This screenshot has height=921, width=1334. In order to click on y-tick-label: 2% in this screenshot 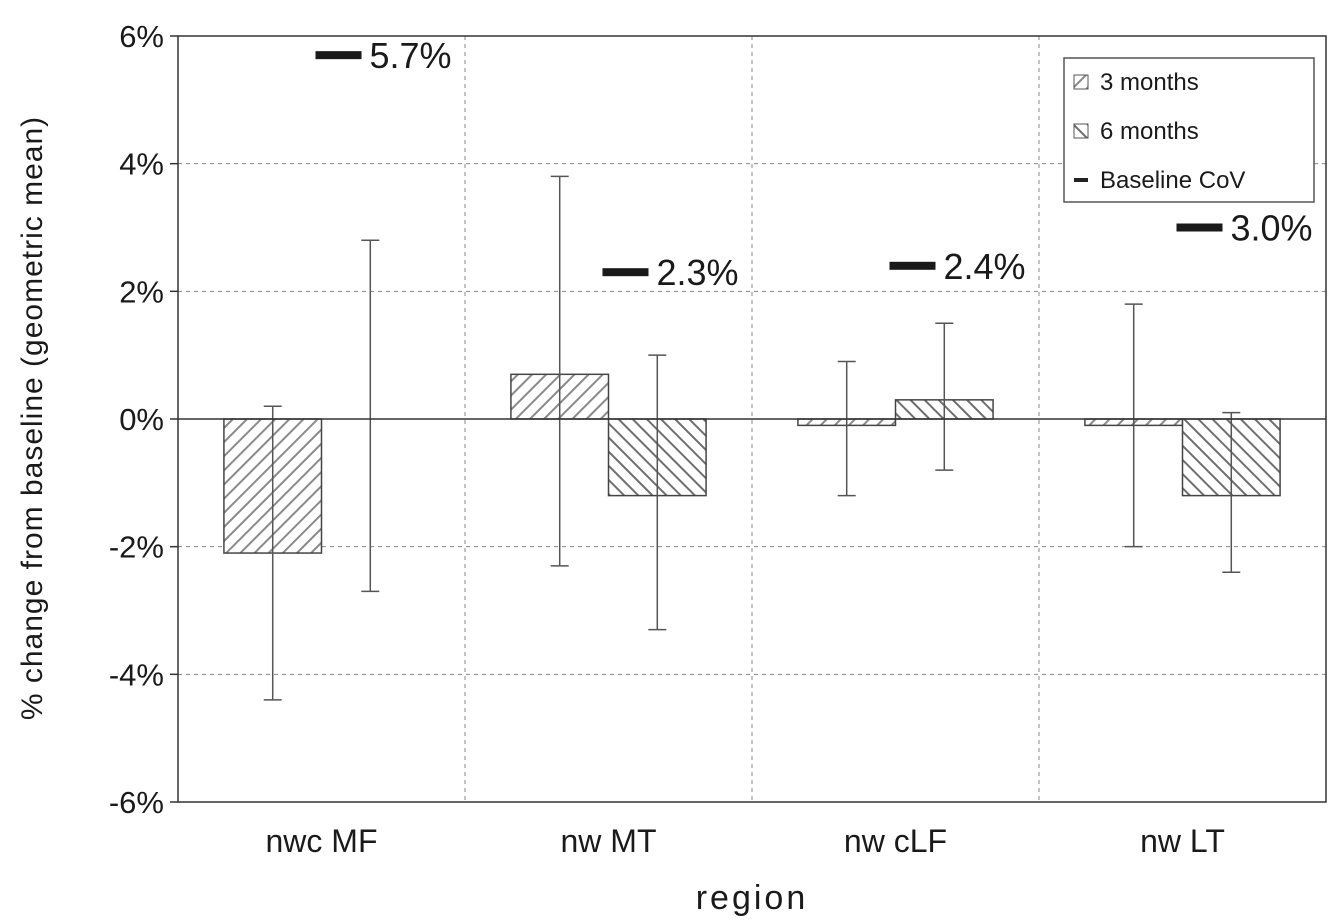, I will do `click(141, 291)`.